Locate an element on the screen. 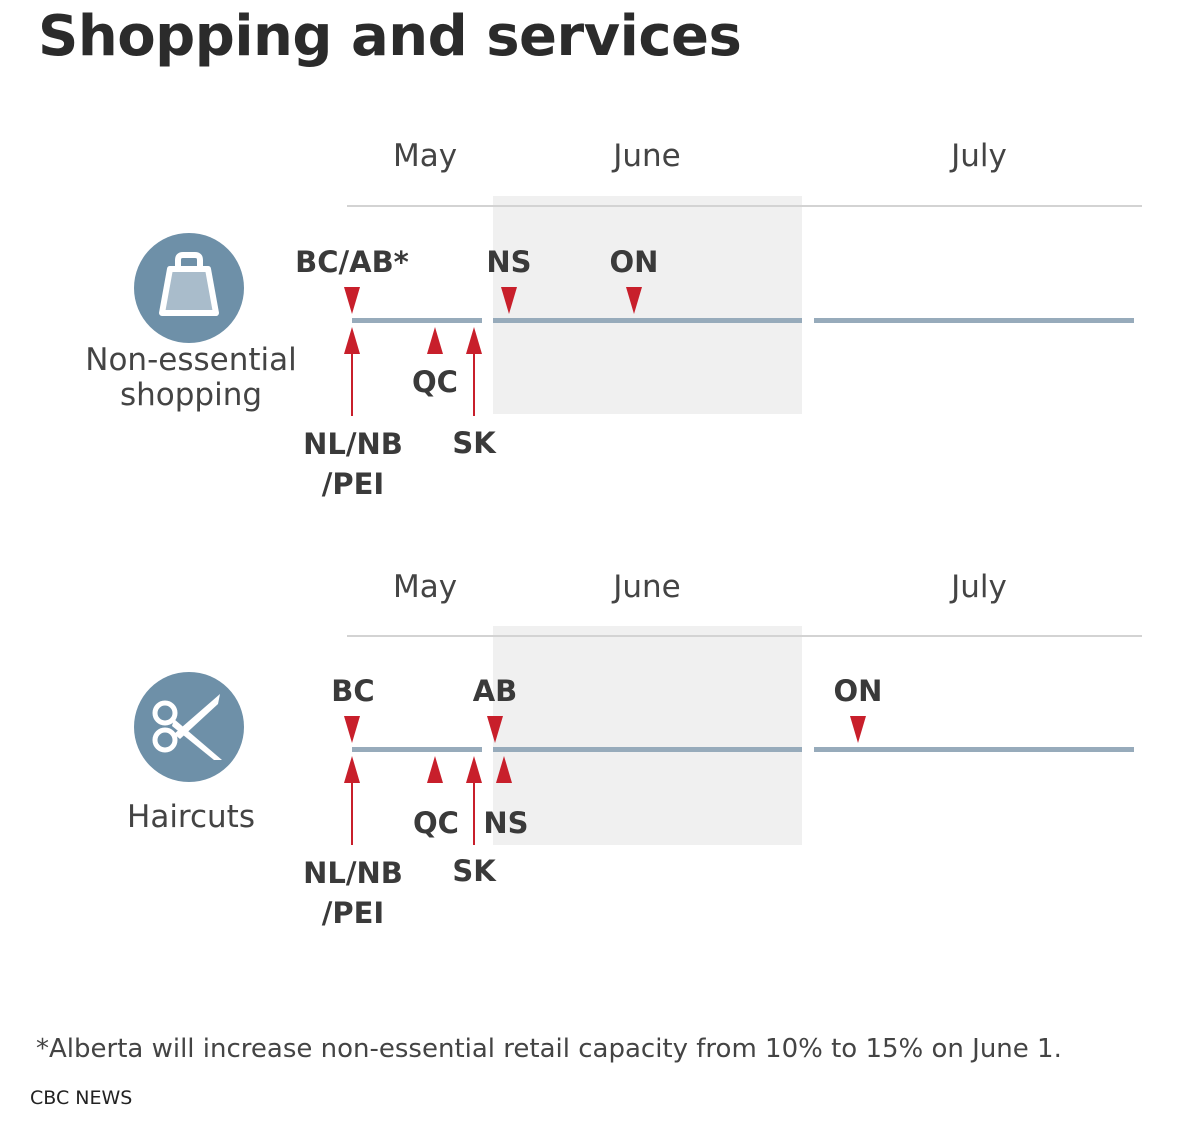 The image size is (1180, 1134). page-title: Shopping and services is located at coordinates (390, 36).